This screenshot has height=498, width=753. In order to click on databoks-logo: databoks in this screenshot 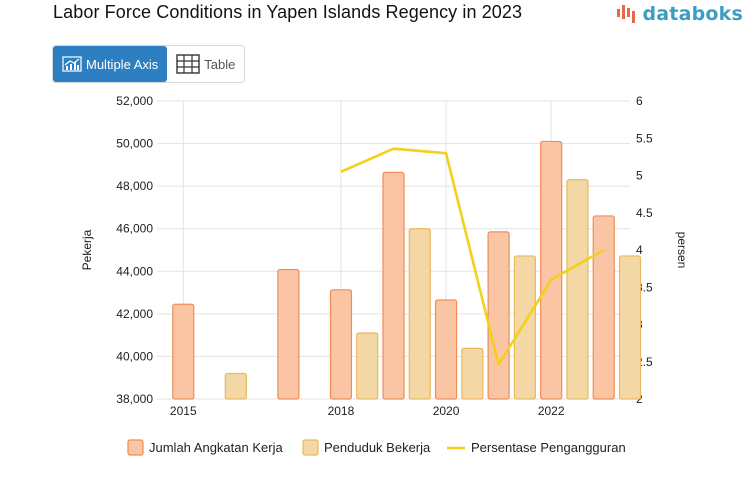, I will do `click(679, 14)`.